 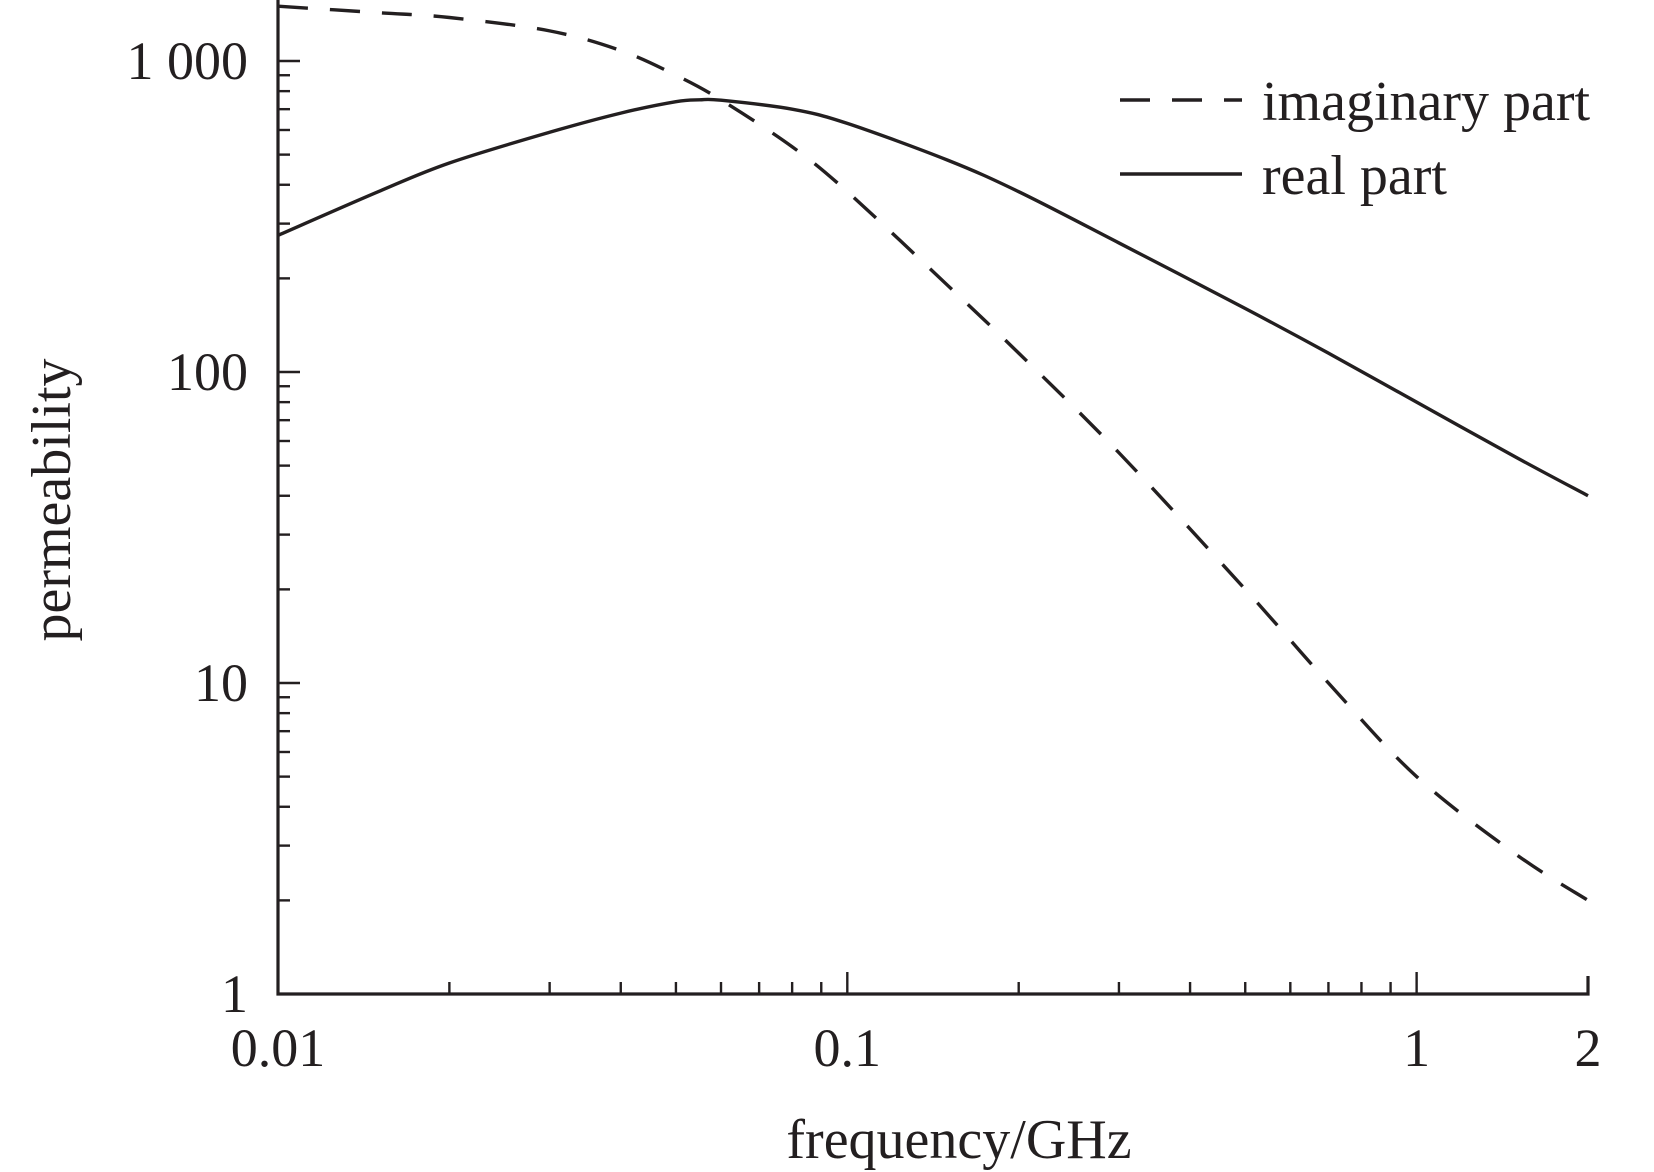 I want to click on x-tick-label: 0.1, so click(x=848, y=1048).